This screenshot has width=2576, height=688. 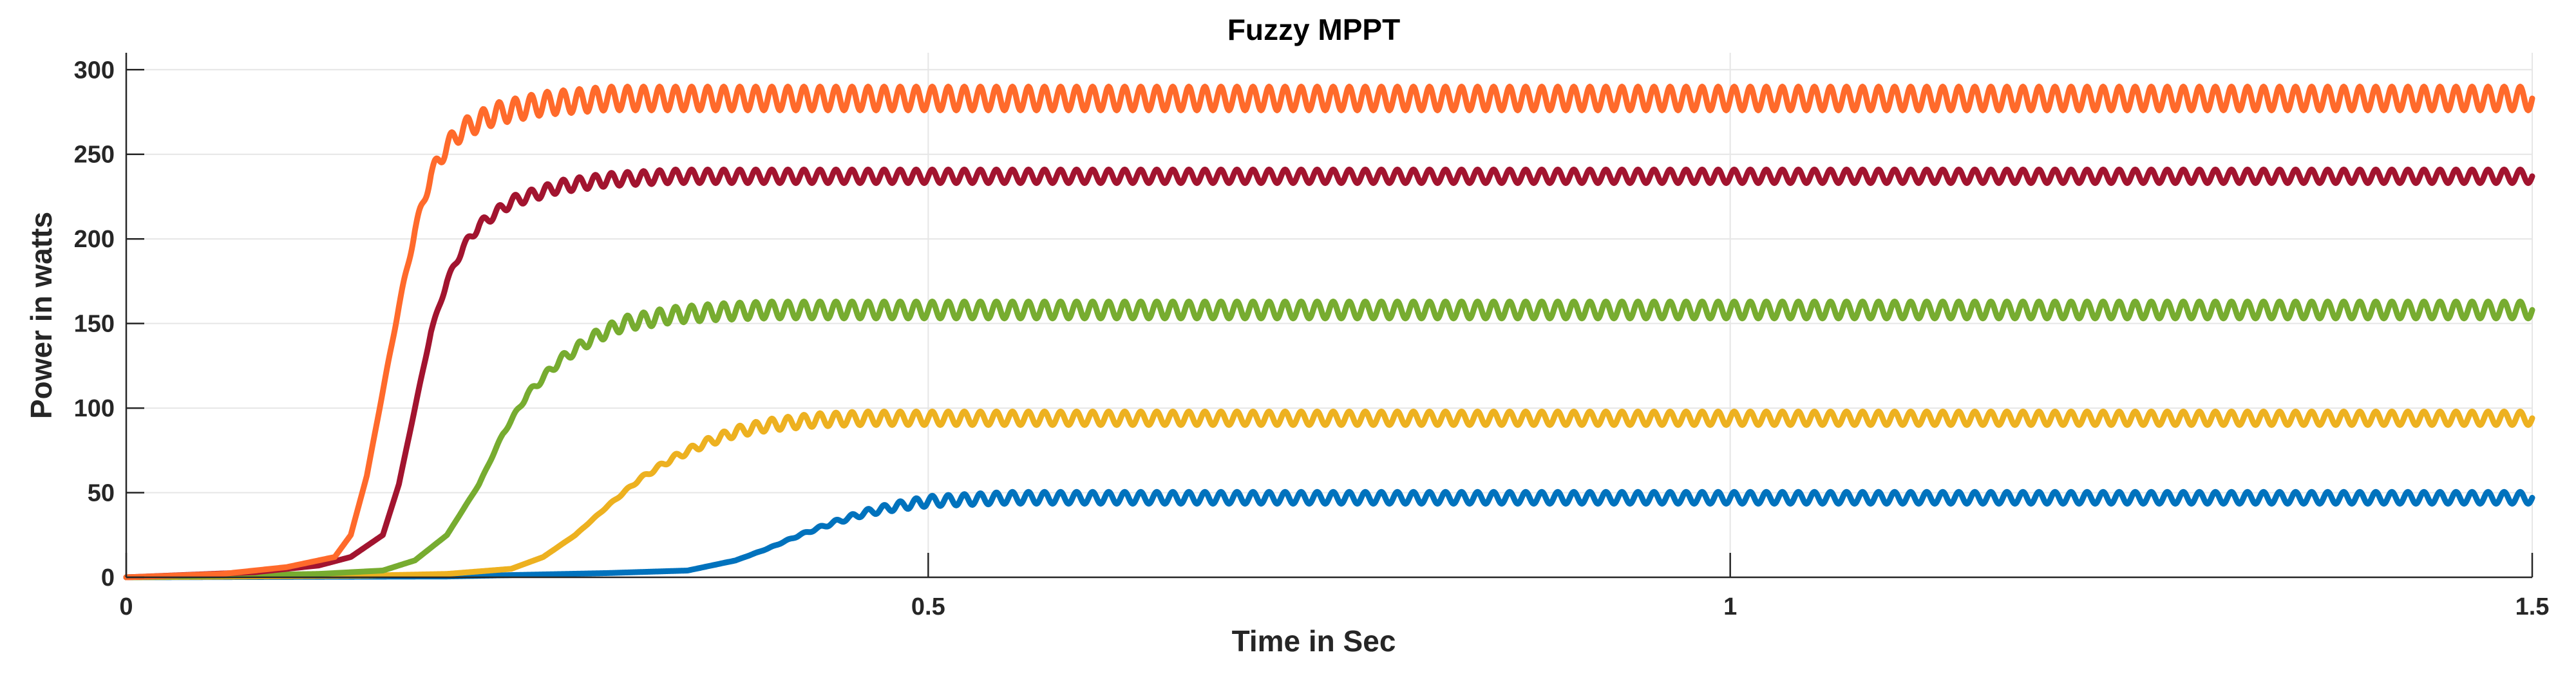 What do you see at coordinates (95, 70) in the screenshot?
I see `y-tick-label: 300` at bounding box center [95, 70].